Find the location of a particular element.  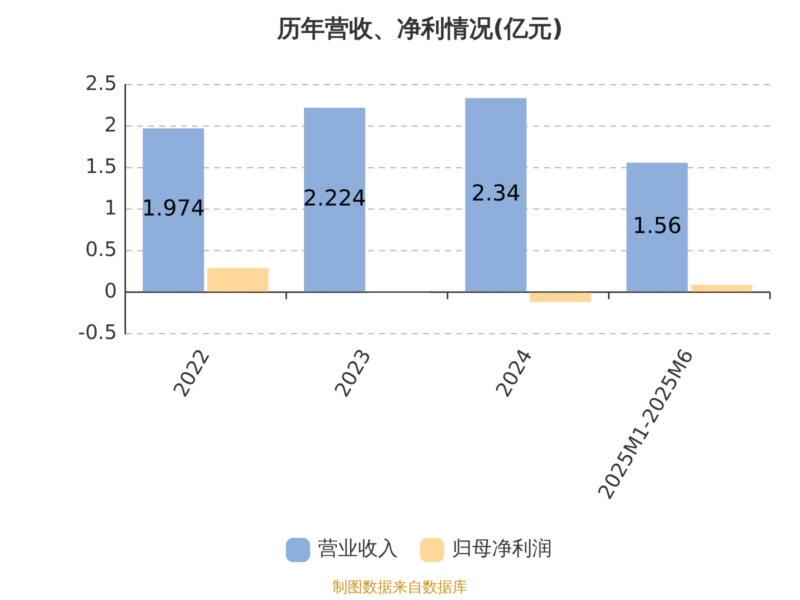

y-tick-label: 0 is located at coordinates (111, 290).